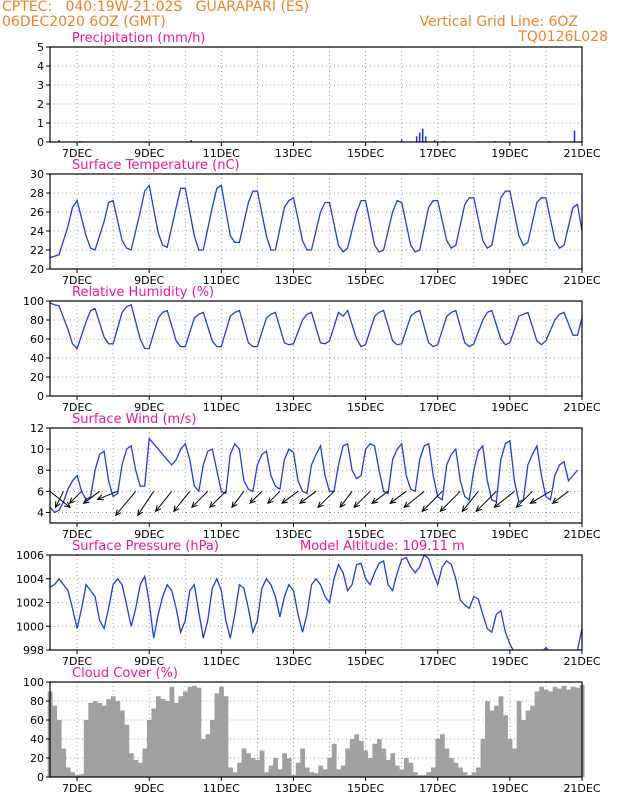 This screenshot has height=800, width=618. I want to click on panel-title: Precipitation (mm/h), so click(138, 38).